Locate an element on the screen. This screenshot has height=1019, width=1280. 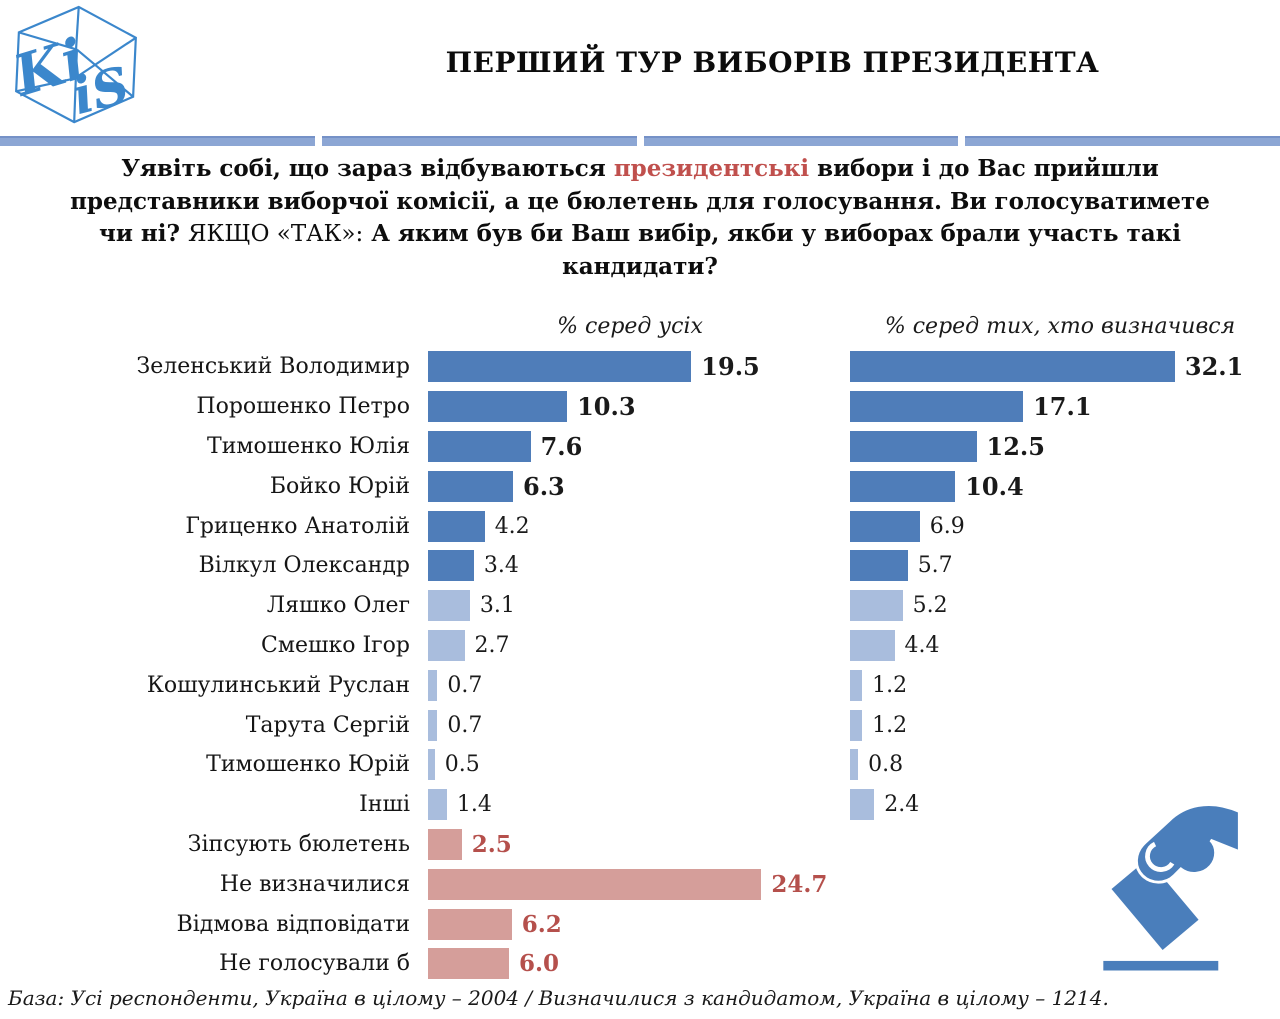
row-label: Тарута Сергій is located at coordinates (327, 725).